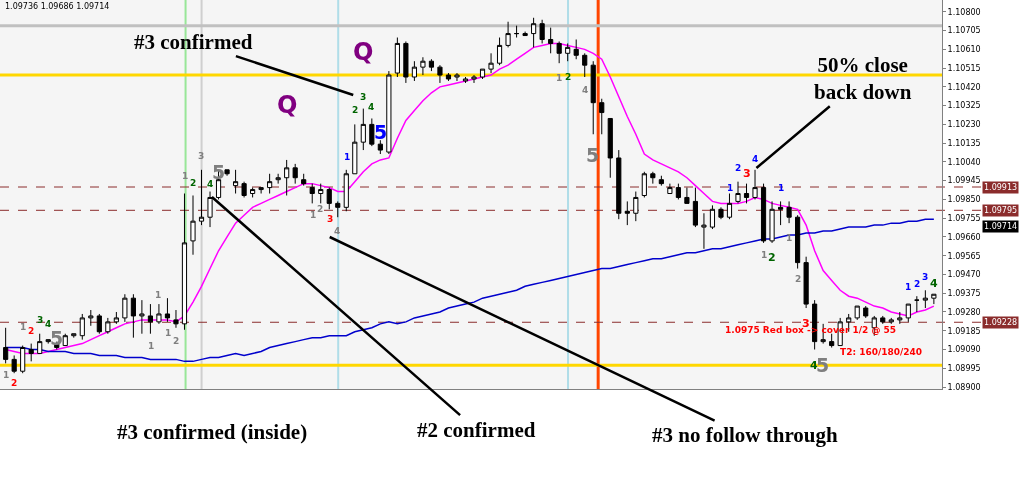 Image resolution: width=1024 pixels, height=481 pixels. What do you see at coordinates (964, 181) in the screenshot?
I see `y-tick-label: 1.09945` at bounding box center [964, 181].